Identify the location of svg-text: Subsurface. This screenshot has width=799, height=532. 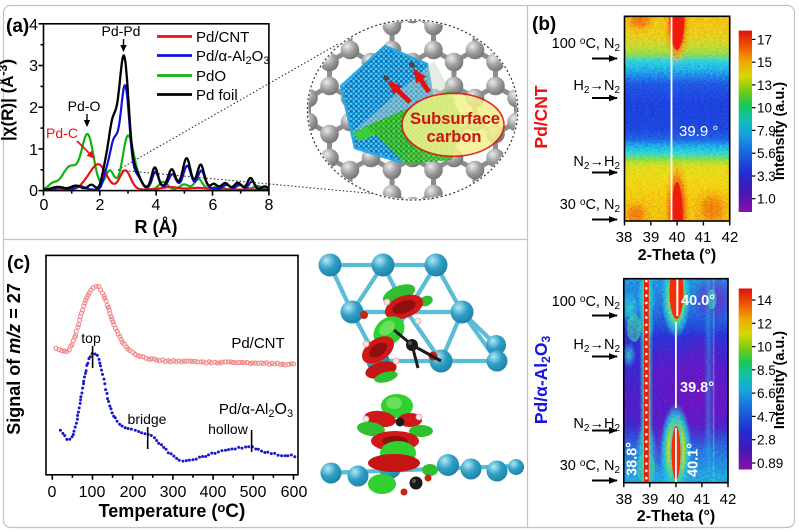
(455, 119).